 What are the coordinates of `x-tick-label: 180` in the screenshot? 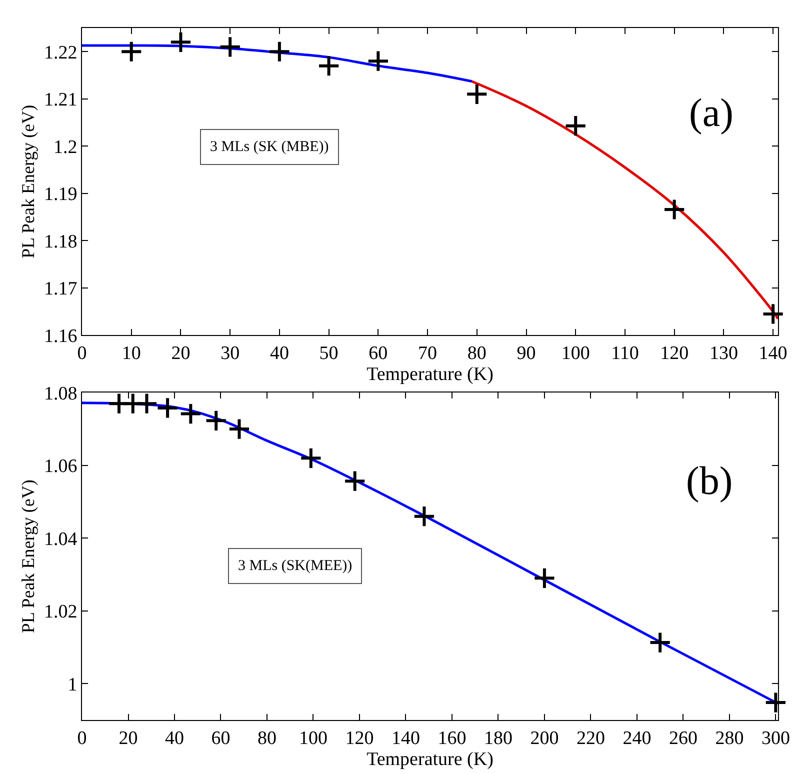 It's located at (498, 738).